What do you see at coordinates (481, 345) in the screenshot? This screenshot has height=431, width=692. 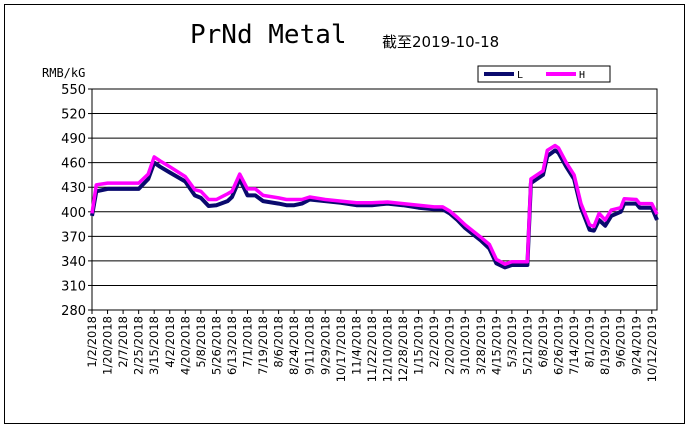 I see `x-tick-label: 3/28/2019` at bounding box center [481, 345].